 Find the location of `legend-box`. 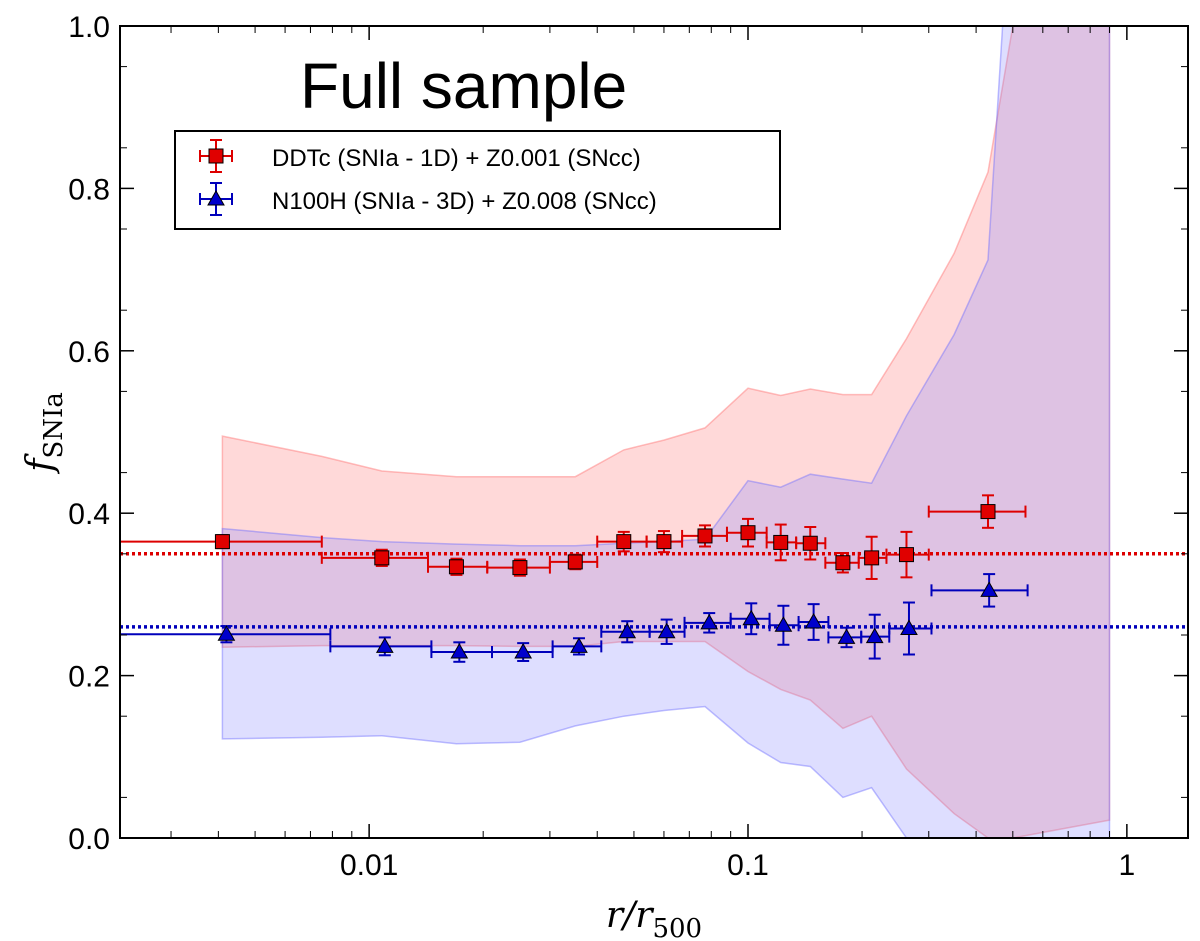

legend-box is located at coordinates (477, 180).